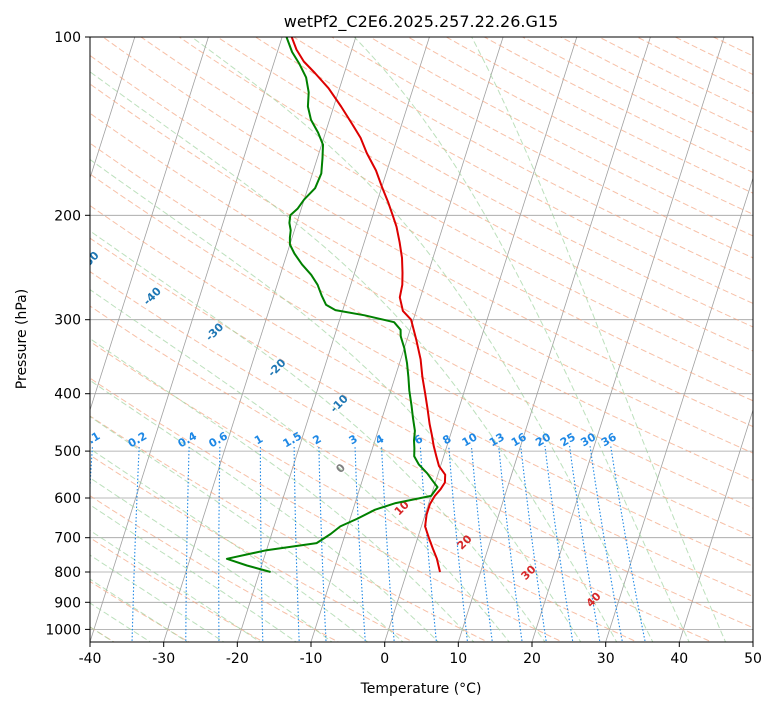 The height and width of the screenshot is (708, 775). What do you see at coordinates (67, 321) in the screenshot?
I see `y-tick-label: 300` at bounding box center [67, 321].